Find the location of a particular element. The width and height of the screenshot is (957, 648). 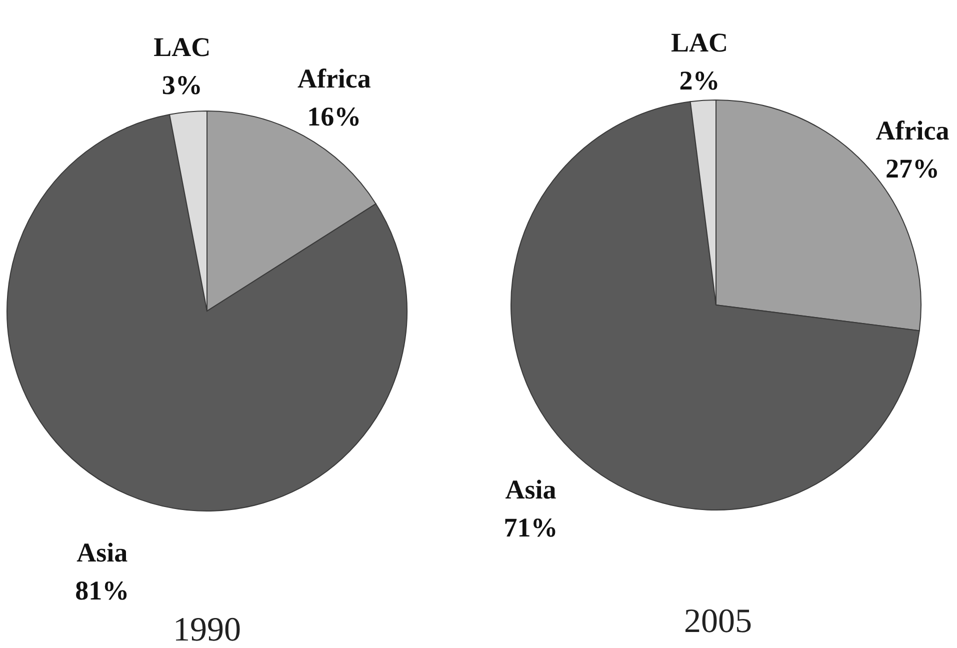

data-label: 2% is located at coordinates (699, 81).